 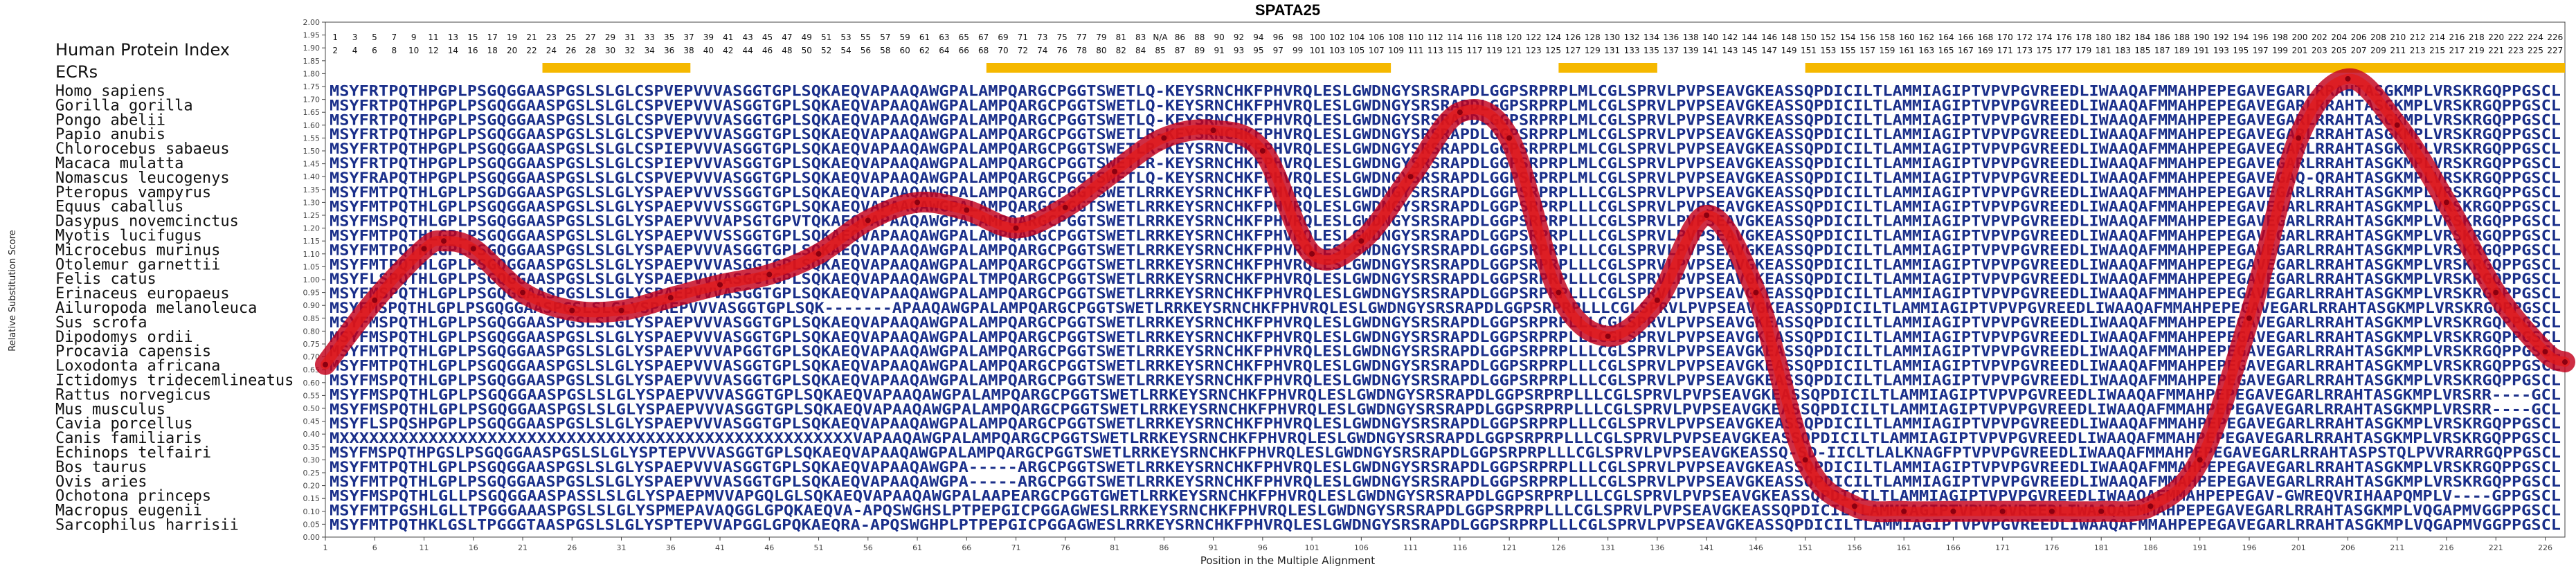 What do you see at coordinates (2103, 50) in the screenshot?
I see `protein-index-bottom: 181` at bounding box center [2103, 50].